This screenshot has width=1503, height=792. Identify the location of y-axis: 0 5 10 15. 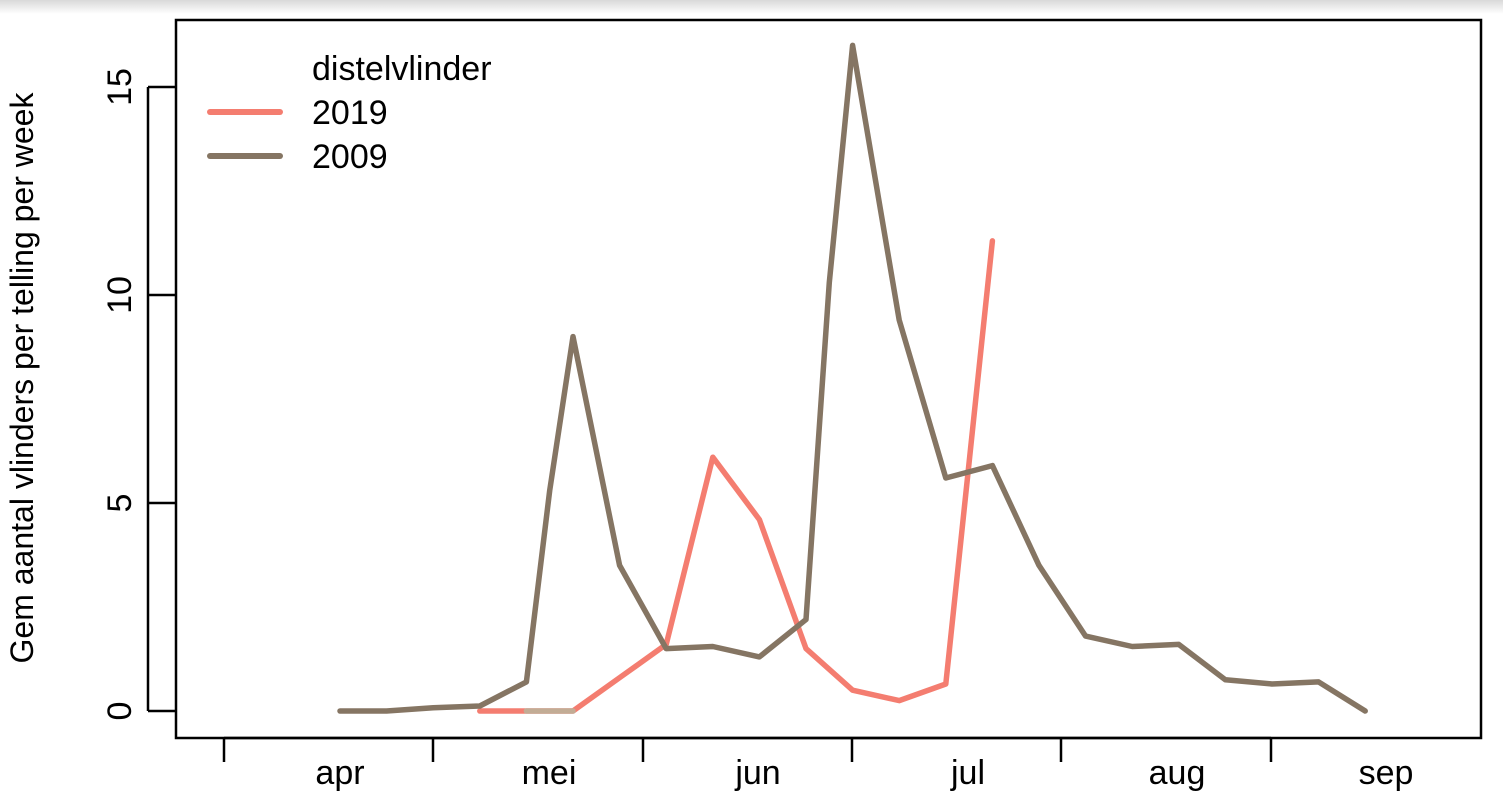
(138, 394).